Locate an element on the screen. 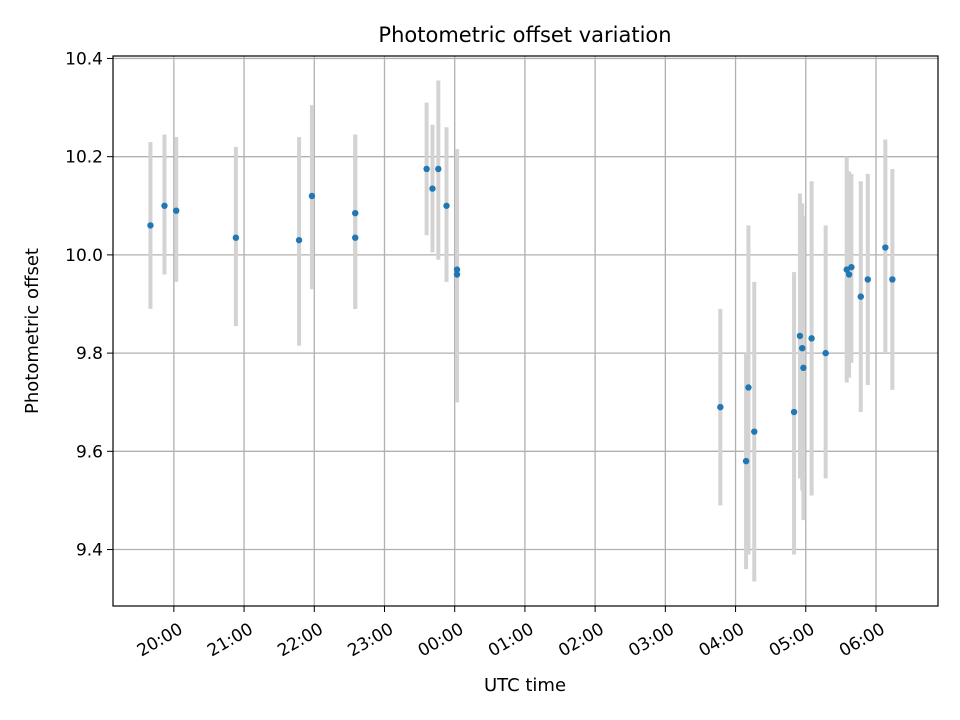 The image size is (960, 720). y-axis-ticks: 9.4 9.6 9.8 10.0 10.2 10.4 is located at coordinates (89, 305).